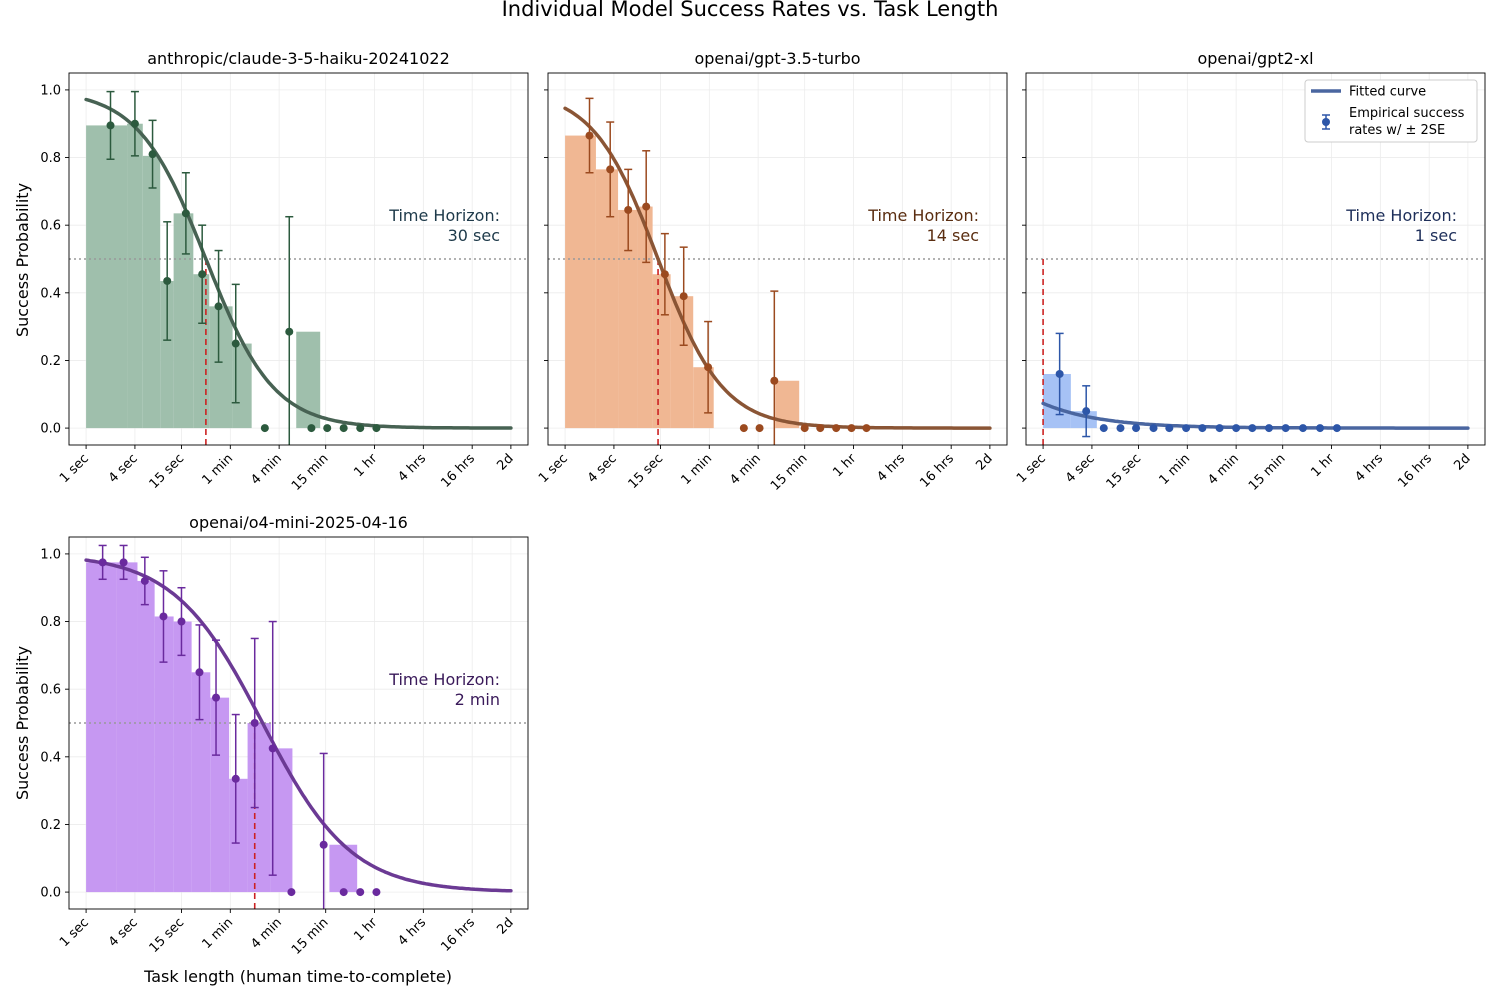 This screenshot has height=1000, width=1500. Describe the element at coordinates (50, 554) in the screenshot. I see `y-tick-label: 1.0` at that location.